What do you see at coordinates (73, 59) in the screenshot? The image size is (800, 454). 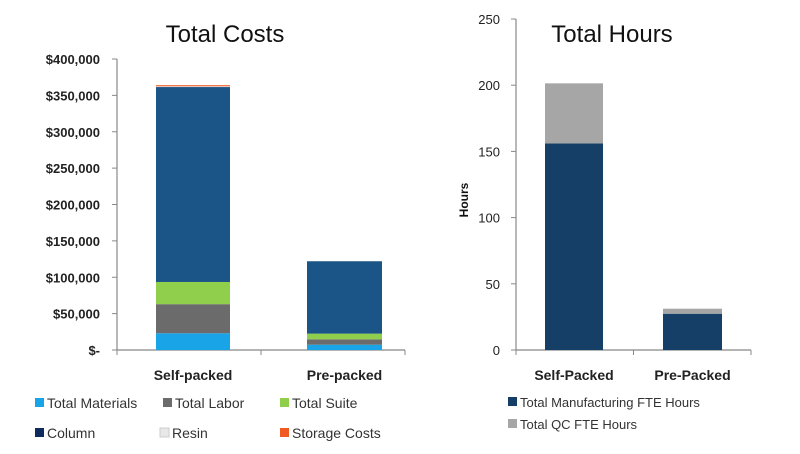 I see `y-tick-label: $400,000` at bounding box center [73, 59].